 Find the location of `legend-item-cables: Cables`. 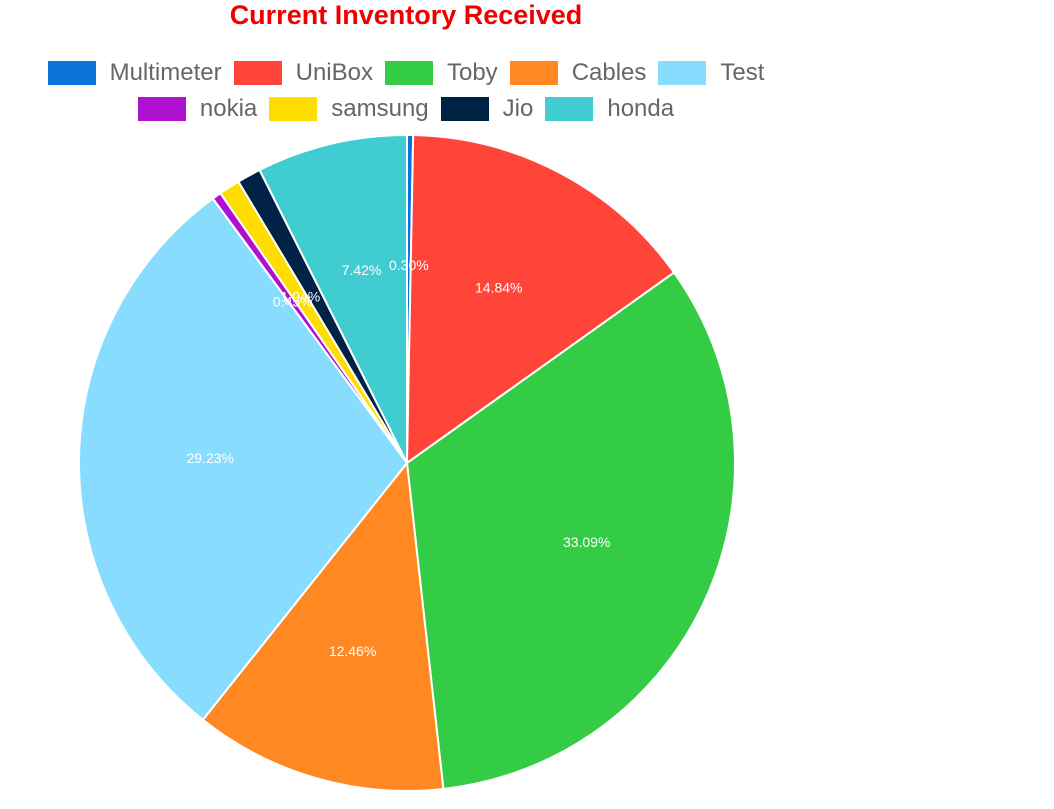

legend-item-cables: Cables is located at coordinates (578, 73).